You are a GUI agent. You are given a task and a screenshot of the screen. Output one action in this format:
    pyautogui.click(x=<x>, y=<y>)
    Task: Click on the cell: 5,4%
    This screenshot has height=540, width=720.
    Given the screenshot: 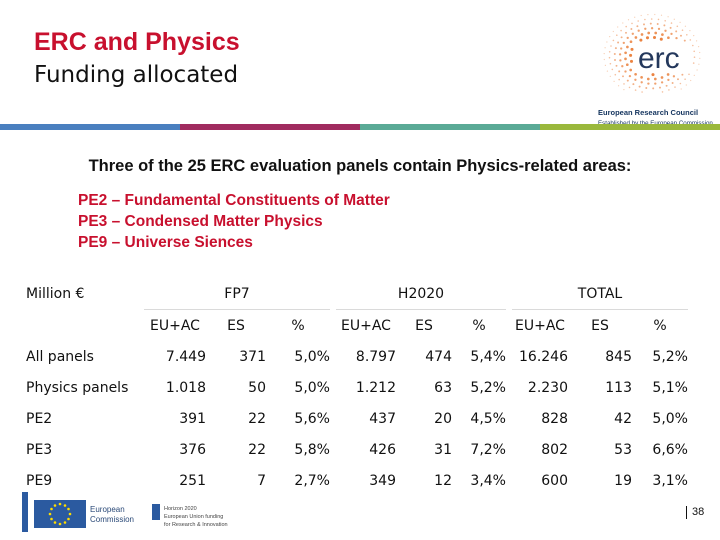 What is the action you would take?
    pyautogui.click(x=488, y=356)
    